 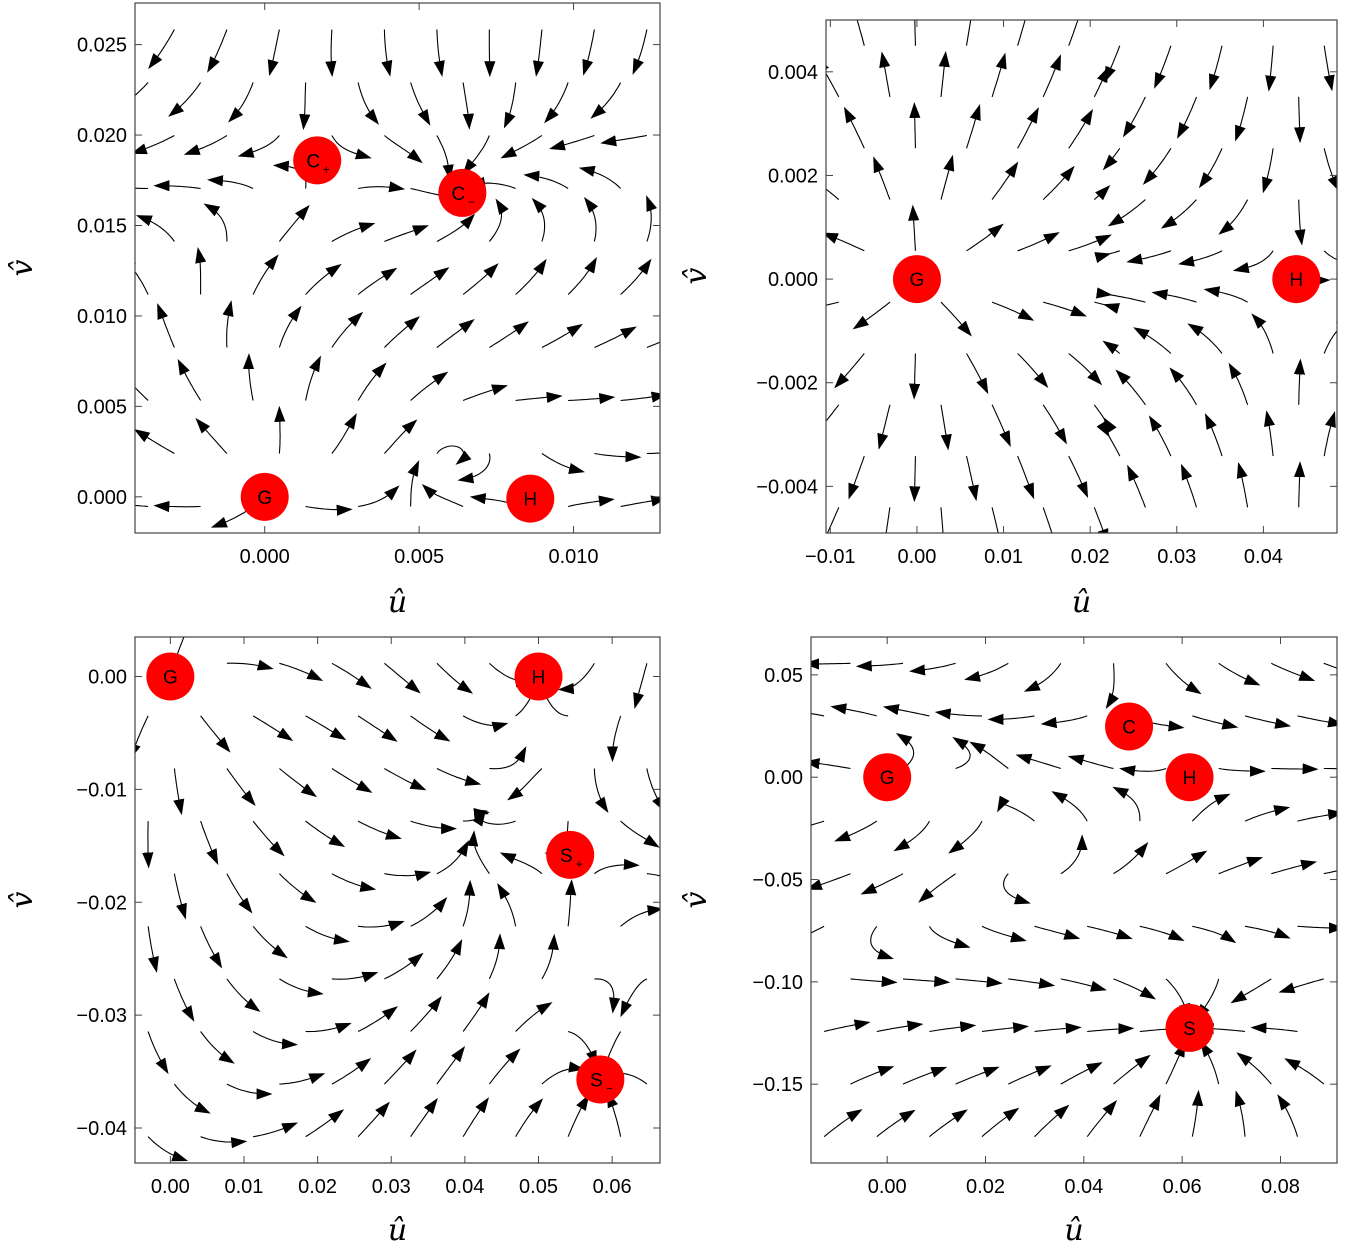 I want to click on y-tick-label: −0.04, so click(x=101, y=1129).